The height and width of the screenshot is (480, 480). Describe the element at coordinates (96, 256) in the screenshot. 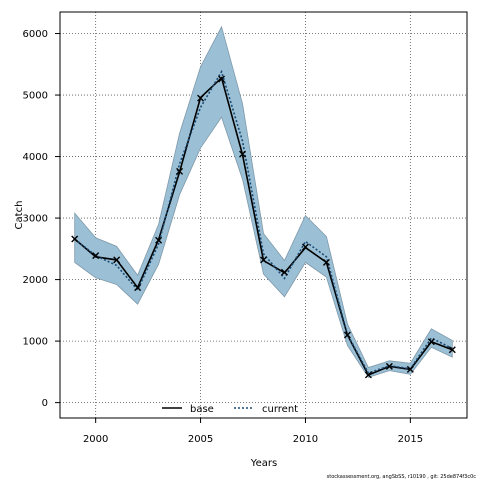

I see `data-point-2000` at that location.